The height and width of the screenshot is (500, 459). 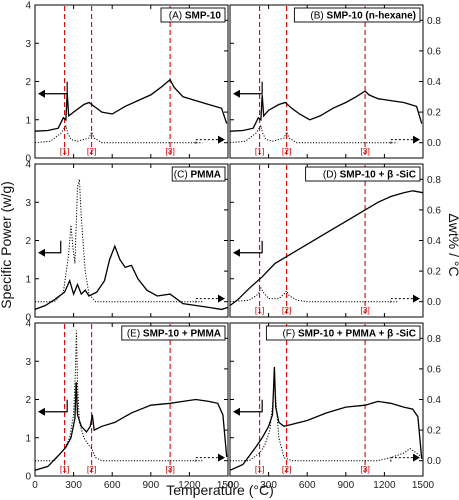 I want to click on panel-letter: (D), so click(x=331, y=175).